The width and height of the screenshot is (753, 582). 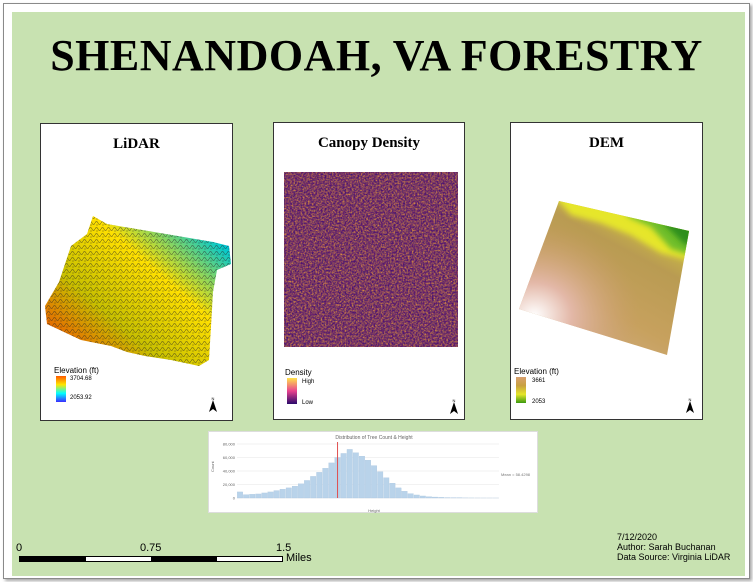 I want to click on mean-label: Mean = 58.4298, so click(x=516, y=474).